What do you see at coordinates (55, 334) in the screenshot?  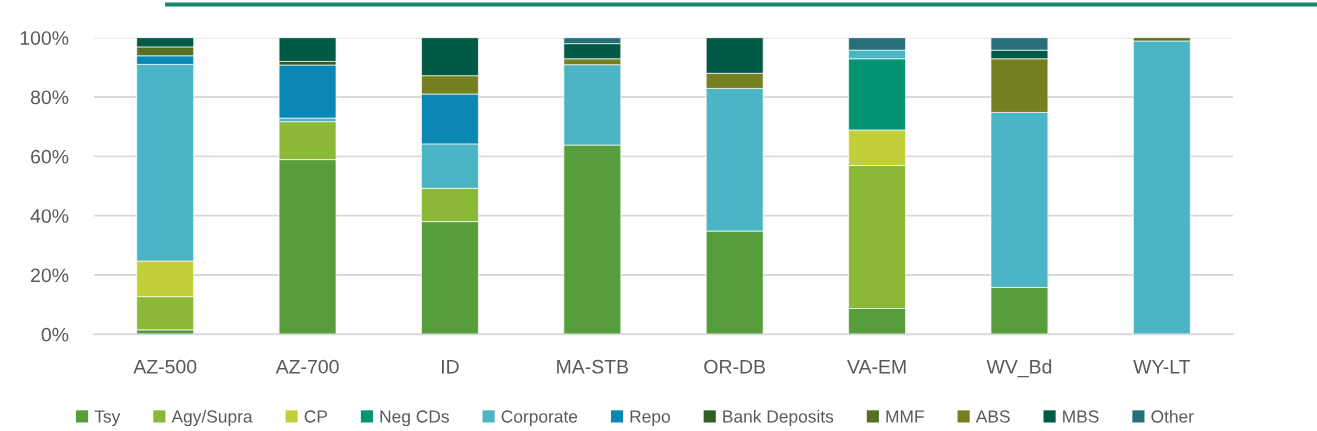 I see `y-tick-label: 0%` at bounding box center [55, 334].